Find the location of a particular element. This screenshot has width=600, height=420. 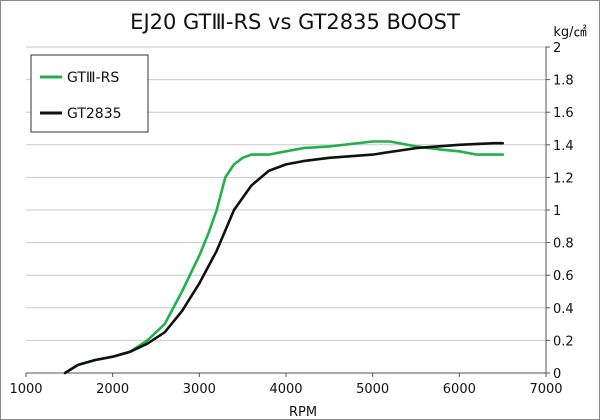

x-tick-label: 4000 is located at coordinates (285, 389).